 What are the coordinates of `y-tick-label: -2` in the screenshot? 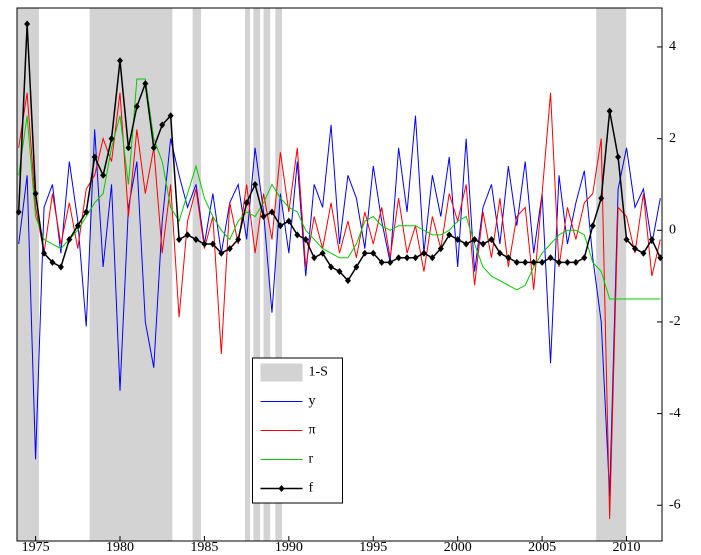 It's located at (675, 321).